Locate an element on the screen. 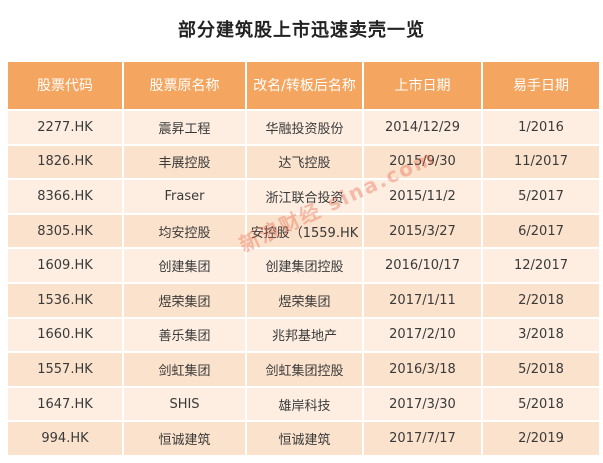  header-new-name: 改名/转板后名称 is located at coordinates (304, 85).